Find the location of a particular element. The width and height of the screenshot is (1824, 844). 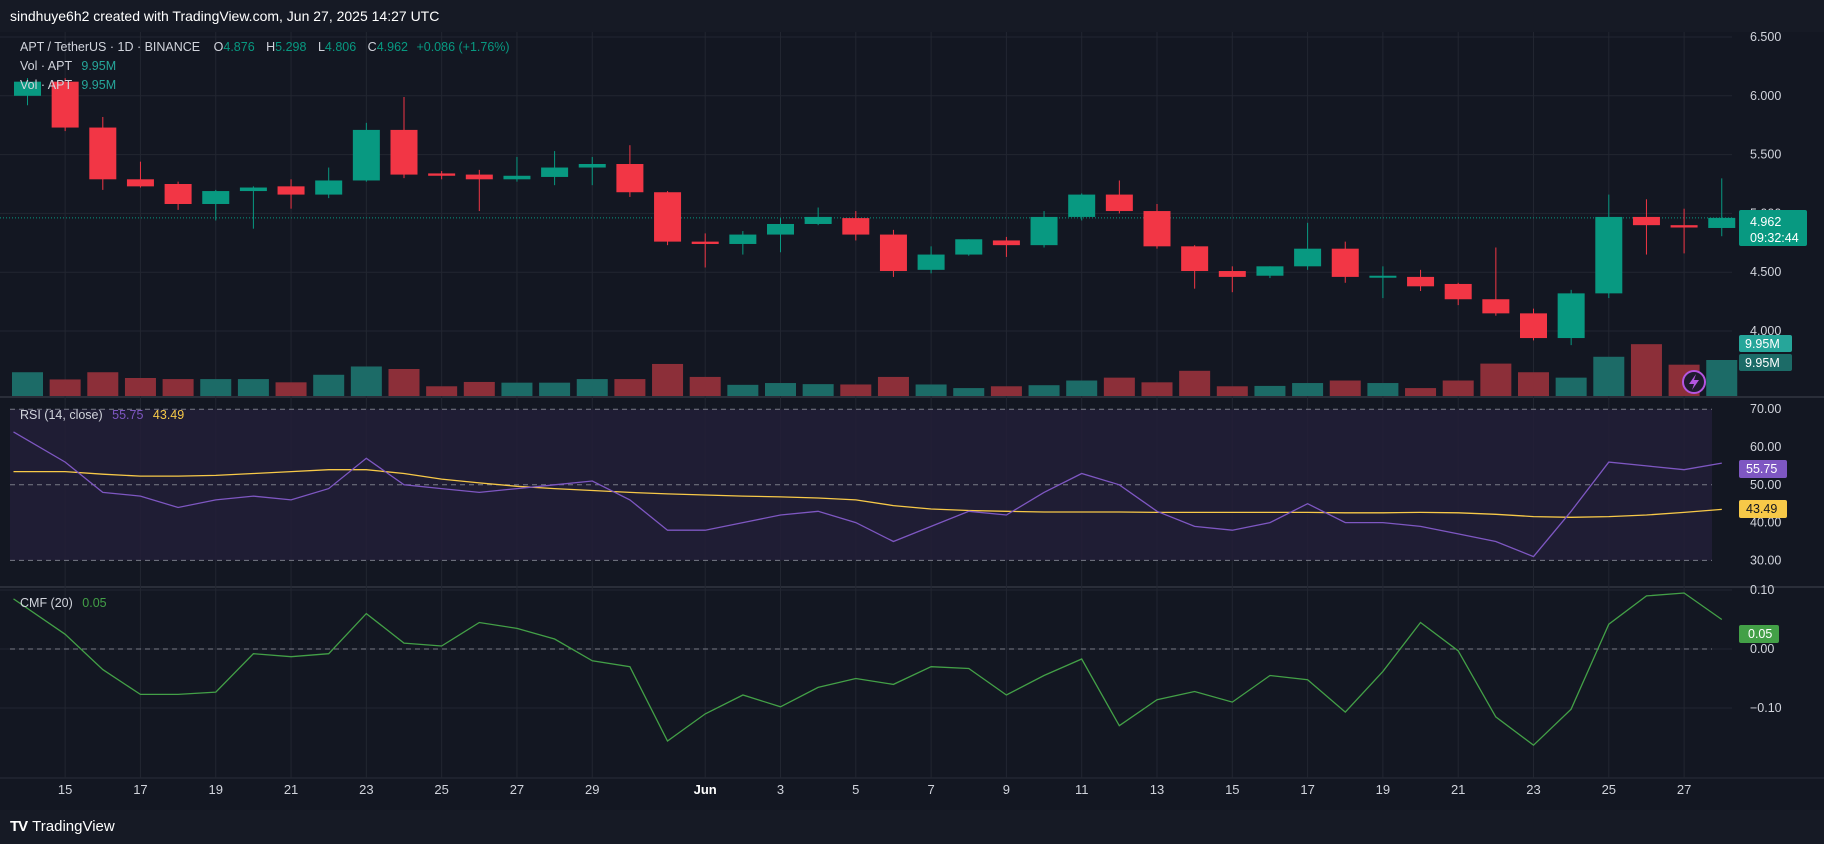

volume-badge-1-value: 9.95M is located at coordinates (1762, 344).